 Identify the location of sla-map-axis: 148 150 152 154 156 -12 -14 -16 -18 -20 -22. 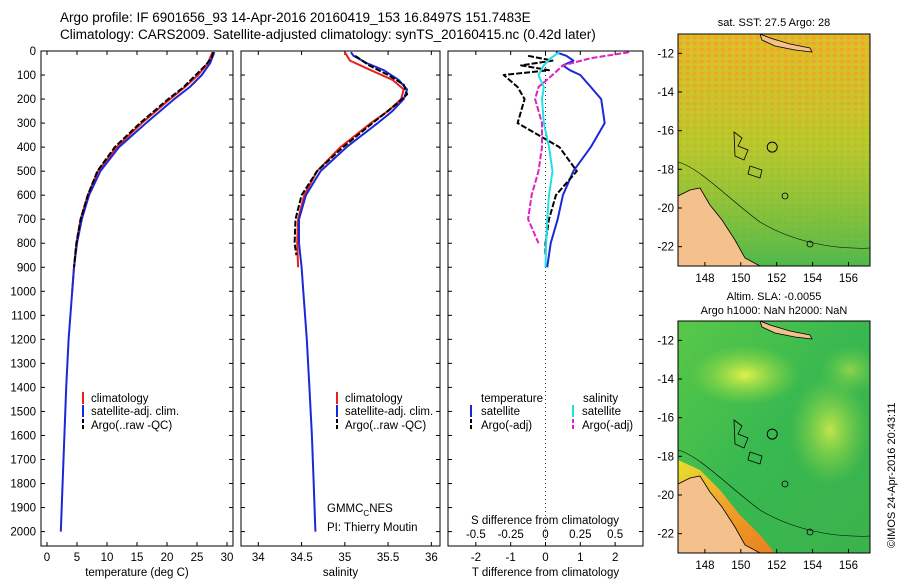
(757, 453).